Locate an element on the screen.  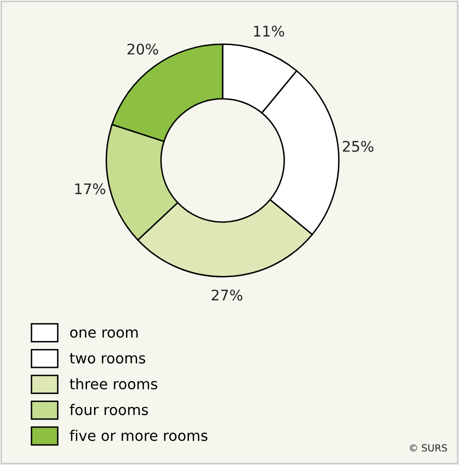
legend-label: one room is located at coordinates (104, 333).